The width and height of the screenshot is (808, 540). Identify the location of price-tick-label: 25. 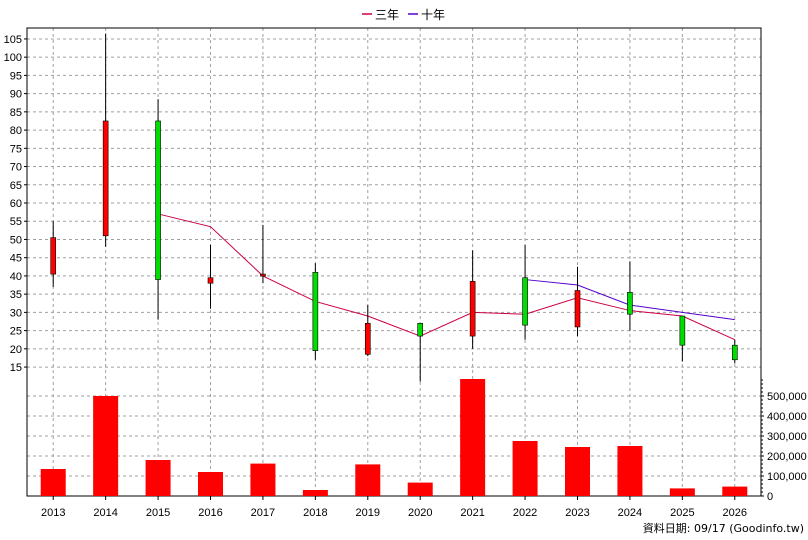
(16, 332).